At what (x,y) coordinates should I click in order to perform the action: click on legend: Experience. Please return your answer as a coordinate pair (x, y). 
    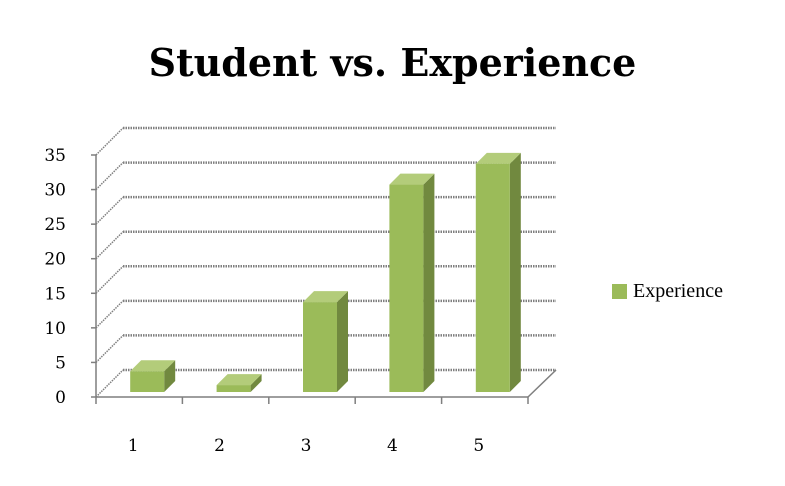
    Looking at the image, I should click on (667, 291).